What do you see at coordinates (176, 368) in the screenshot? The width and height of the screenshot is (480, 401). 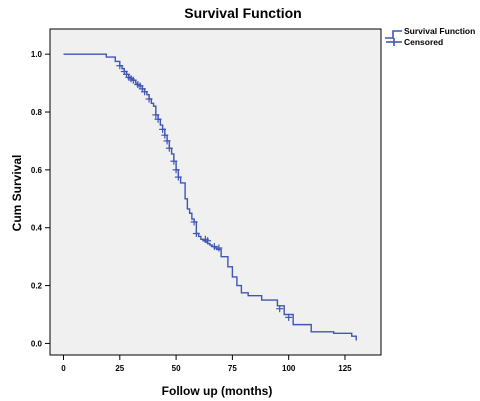 I see `x-tick-label: 50` at bounding box center [176, 368].